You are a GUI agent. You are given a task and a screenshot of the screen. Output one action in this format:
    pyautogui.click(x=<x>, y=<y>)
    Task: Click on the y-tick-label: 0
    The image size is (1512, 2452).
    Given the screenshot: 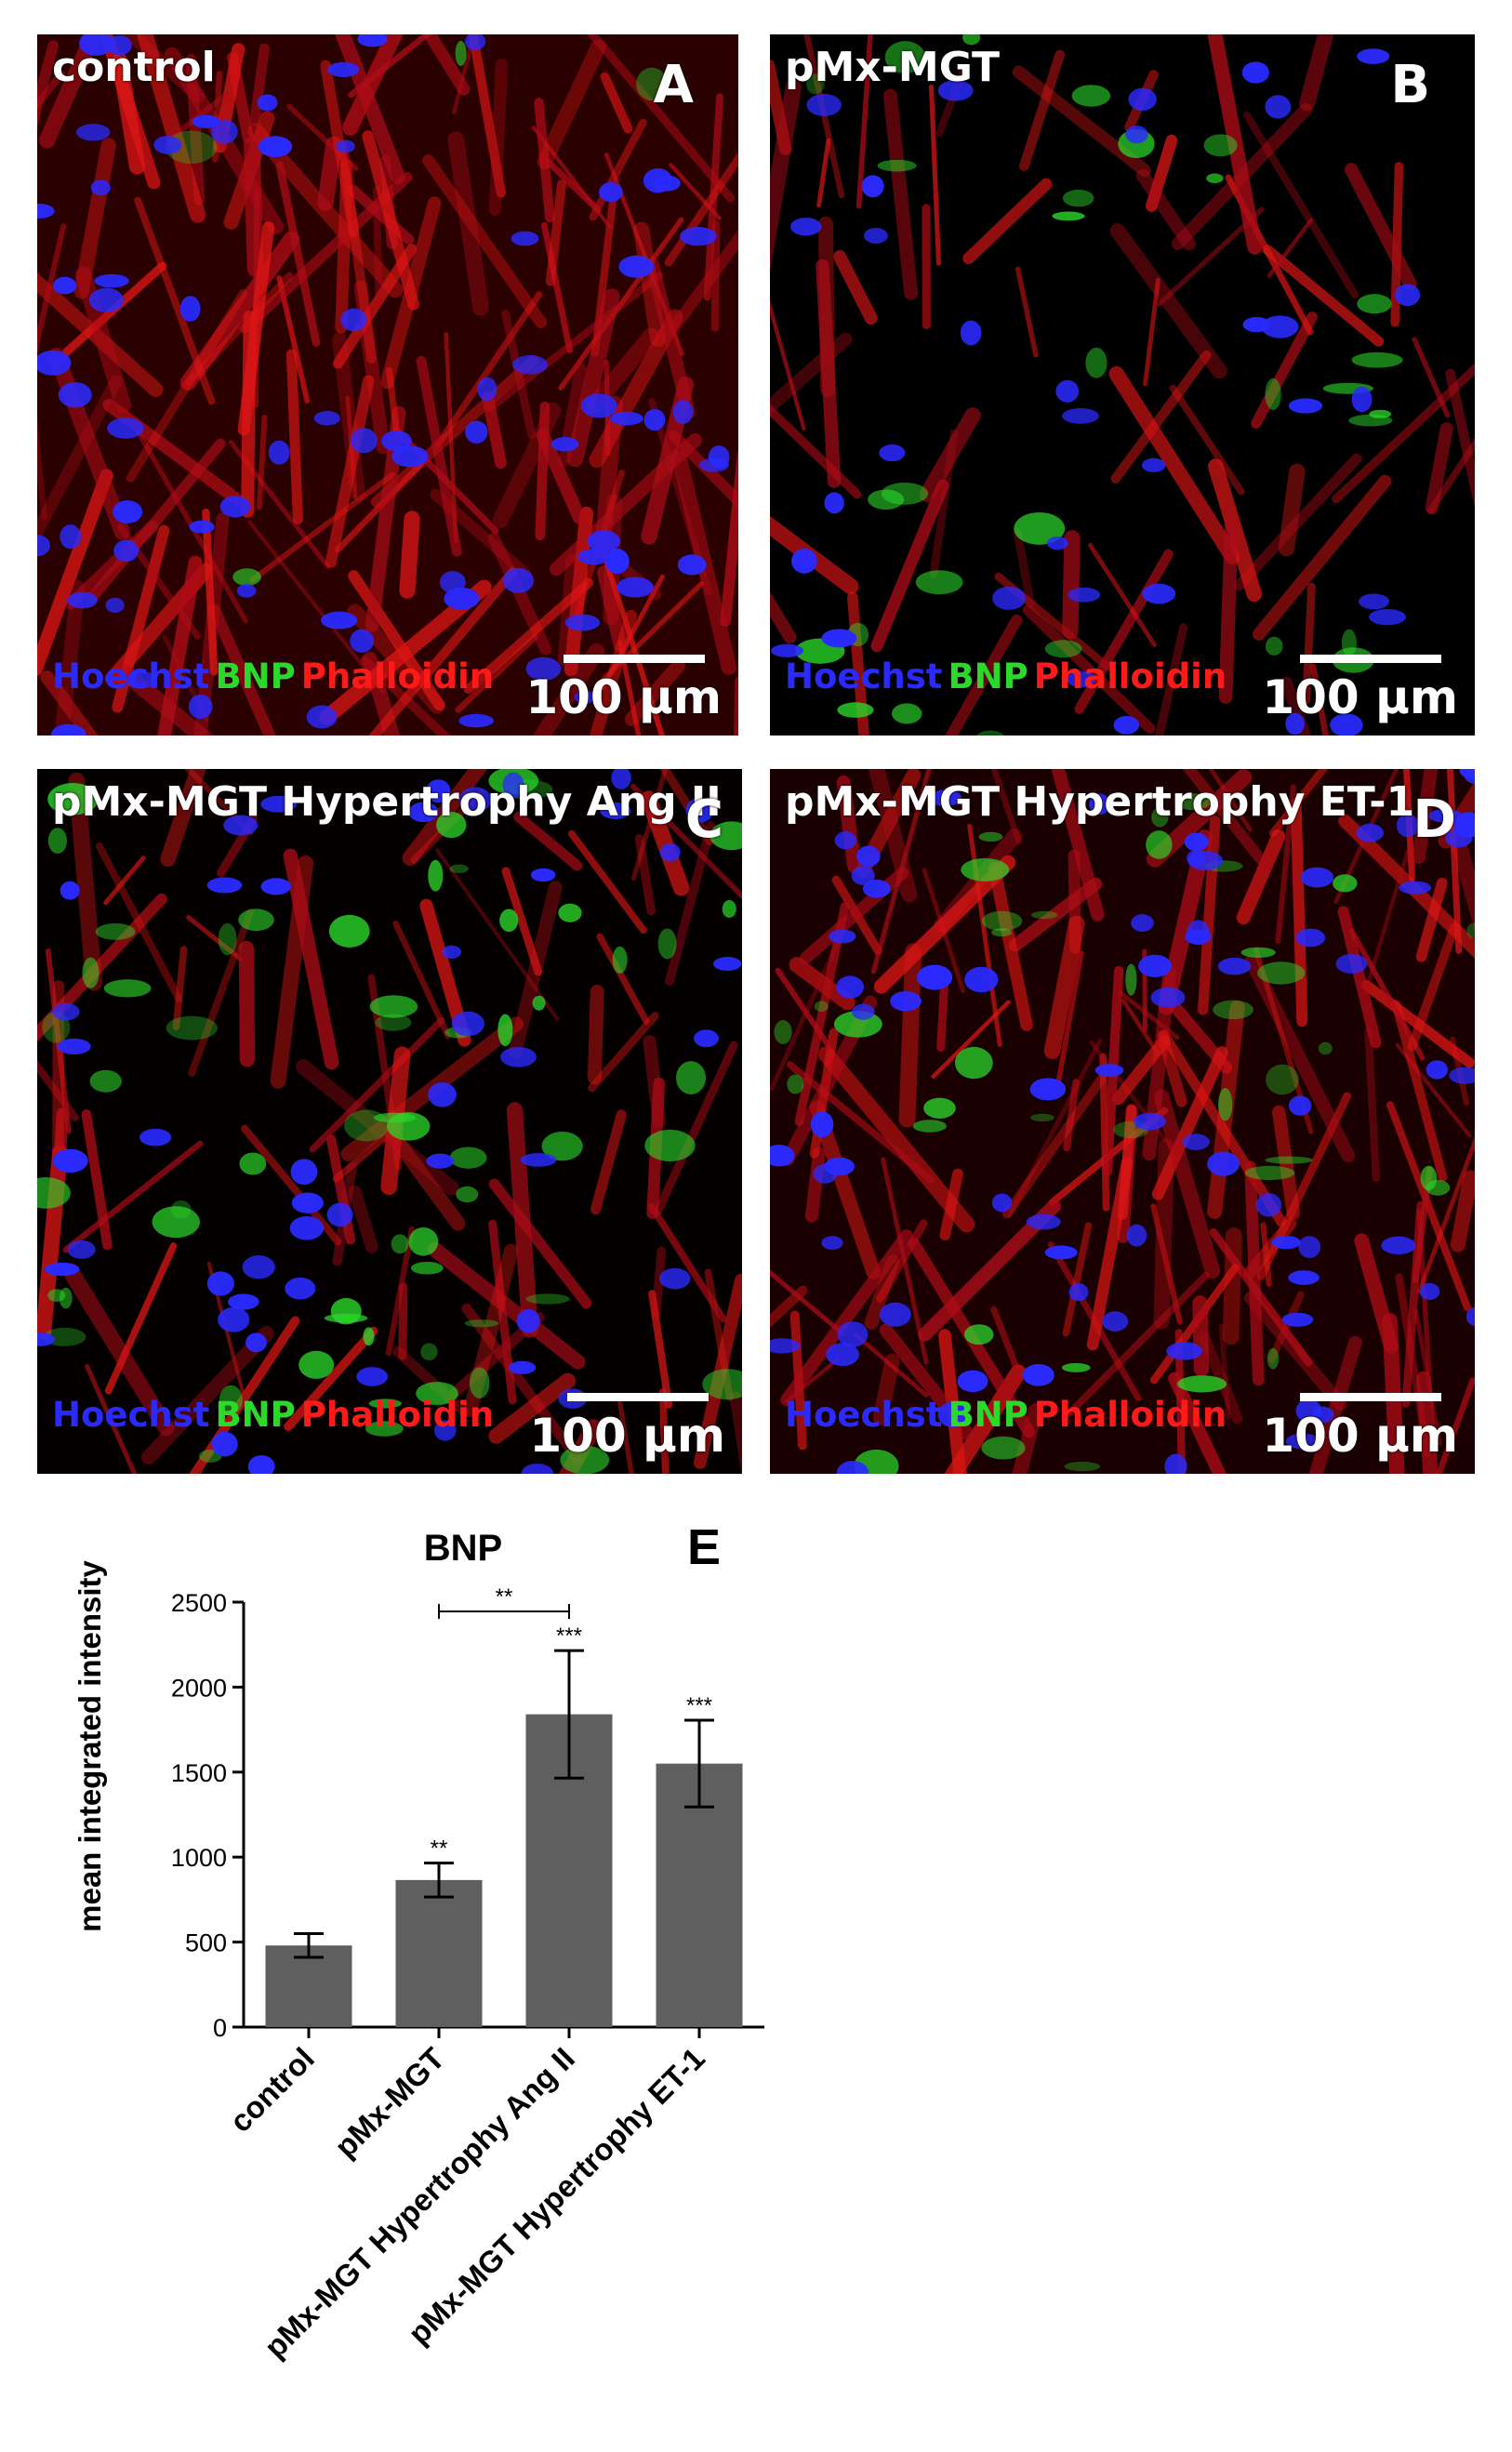 What is the action you would take?
    pyautogui.click(x=220, y=2028)
    